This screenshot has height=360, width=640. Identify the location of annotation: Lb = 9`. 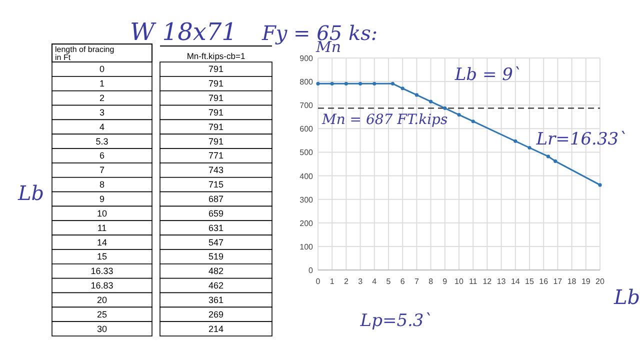
(488, 75).